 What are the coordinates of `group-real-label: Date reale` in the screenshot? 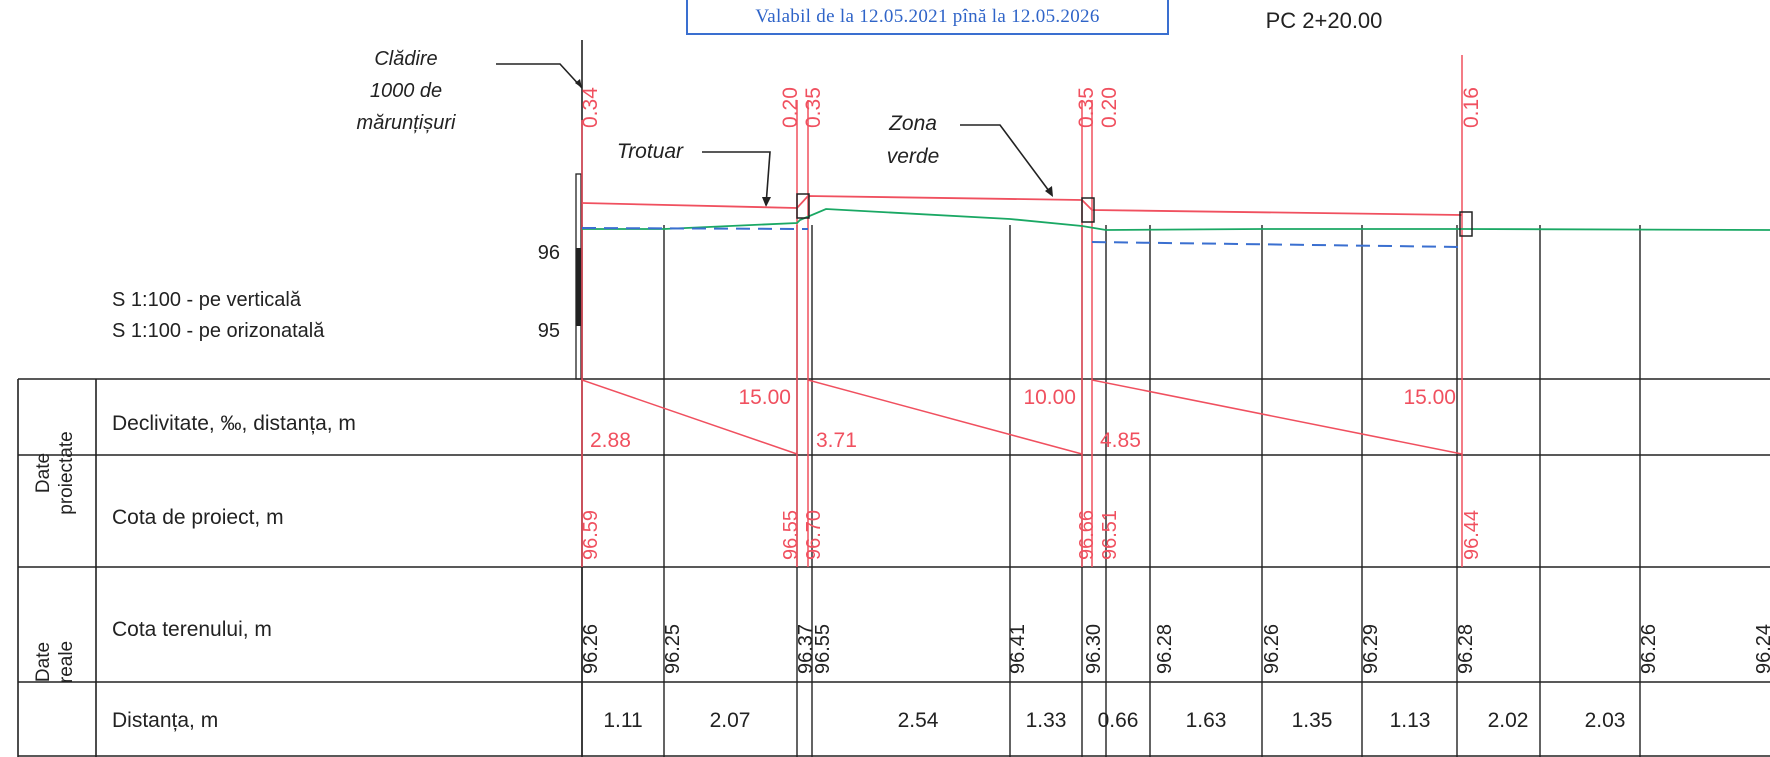 It's located at (55, 662).